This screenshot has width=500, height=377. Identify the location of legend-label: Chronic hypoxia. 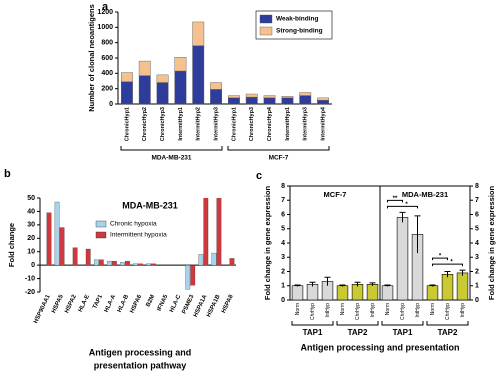
(133, 224).